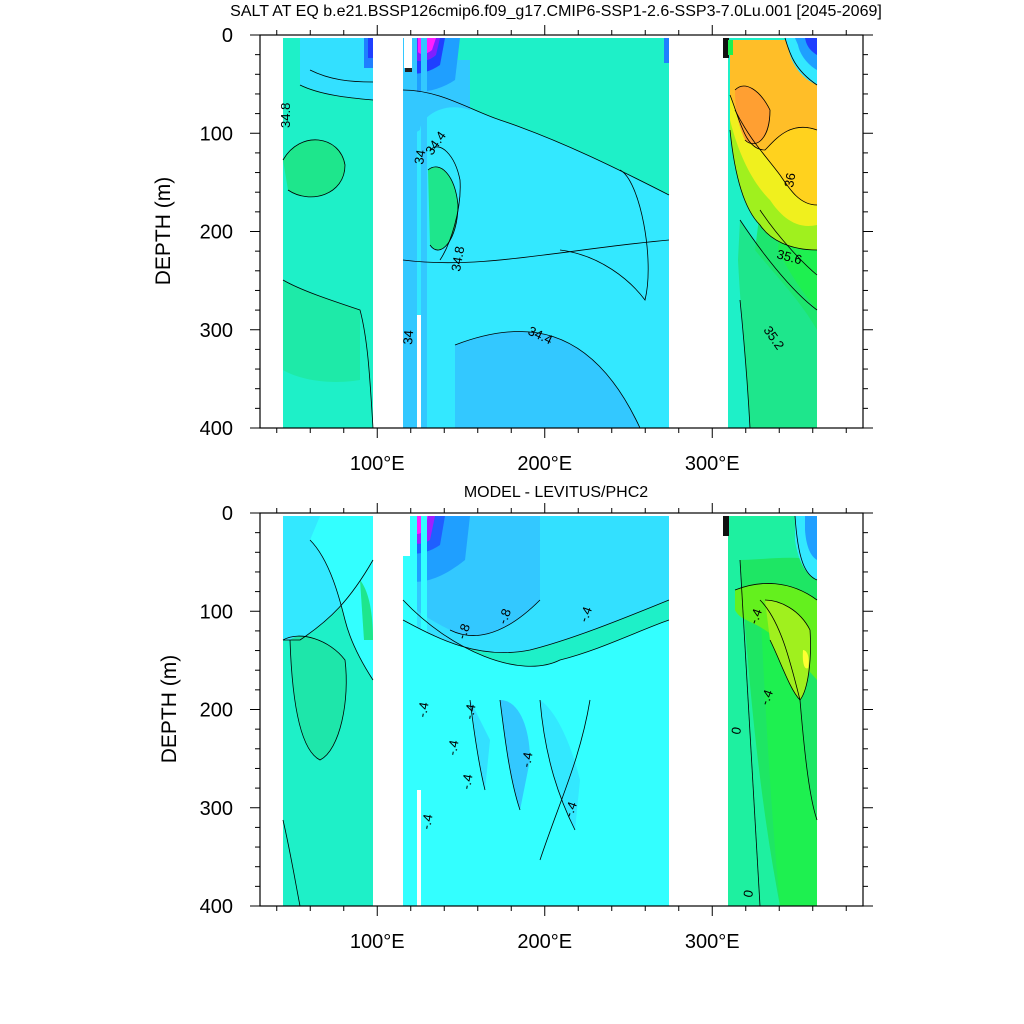  Describe the element at coordinates (556, 492) in the screenshot. I see `panel-title: MODEL - LEVITUS/PHC2` at that location.